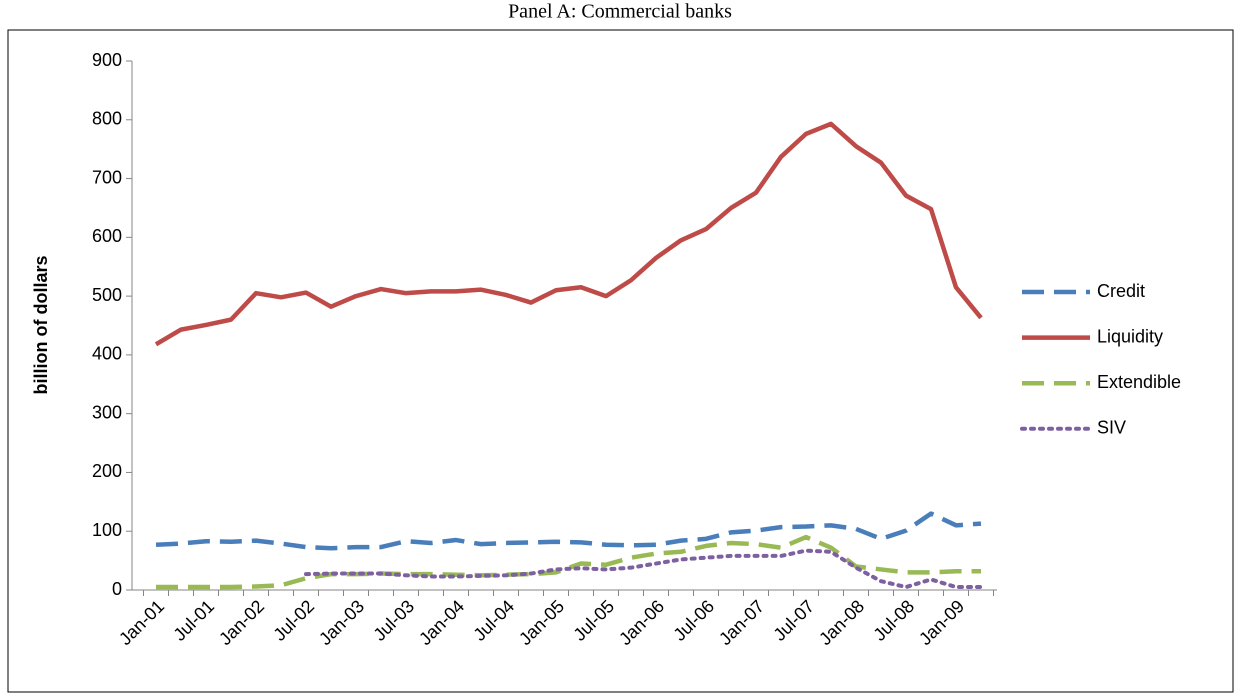  Describe the element at coordinates (1121, 291) in the screenshot. I see `legend-label: Credit` at that location.